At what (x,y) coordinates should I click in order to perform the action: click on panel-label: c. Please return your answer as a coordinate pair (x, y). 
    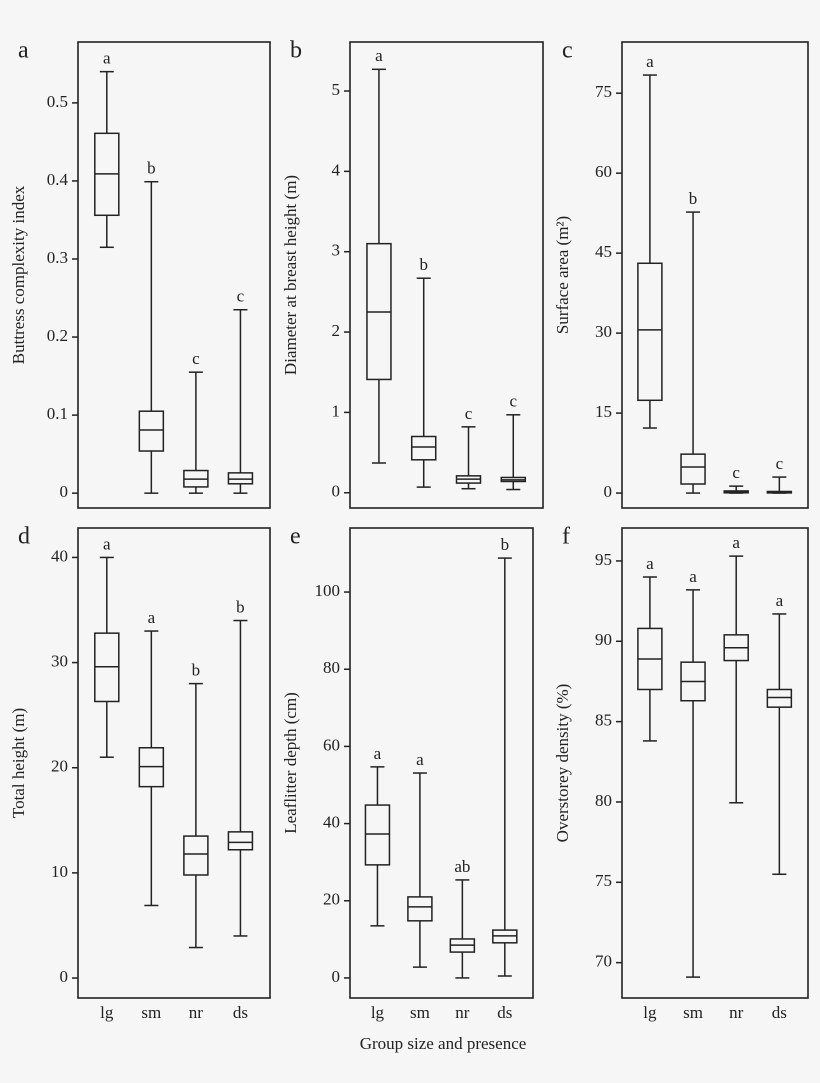
    Looking at the image, I should click on (567, 51).